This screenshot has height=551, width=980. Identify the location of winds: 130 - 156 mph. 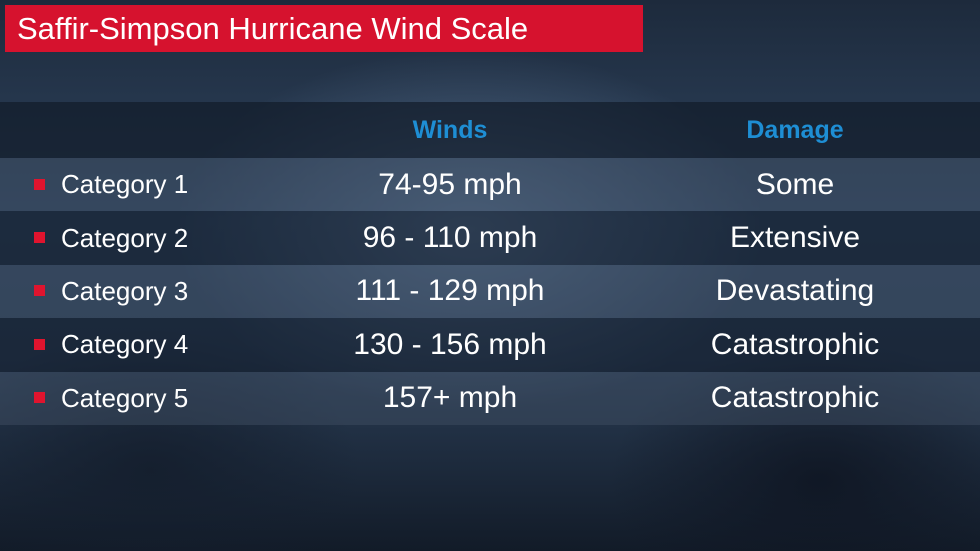
(450, 344).